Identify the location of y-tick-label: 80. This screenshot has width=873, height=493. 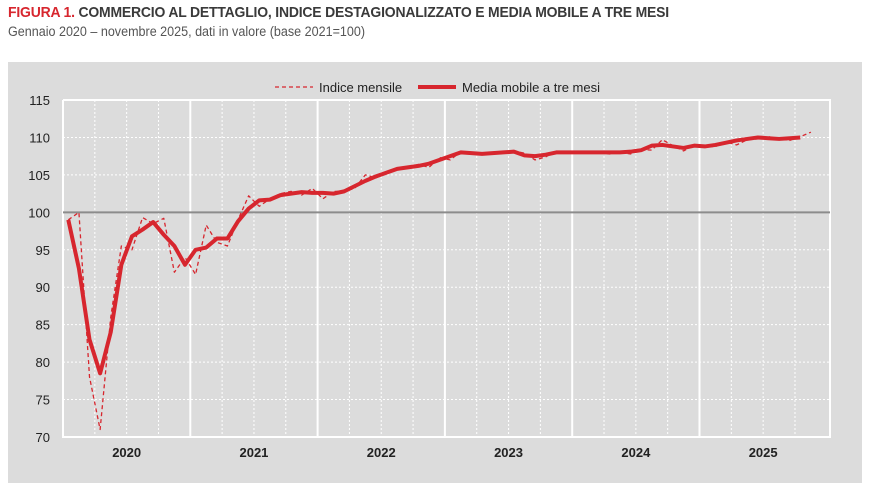
(43, 362).